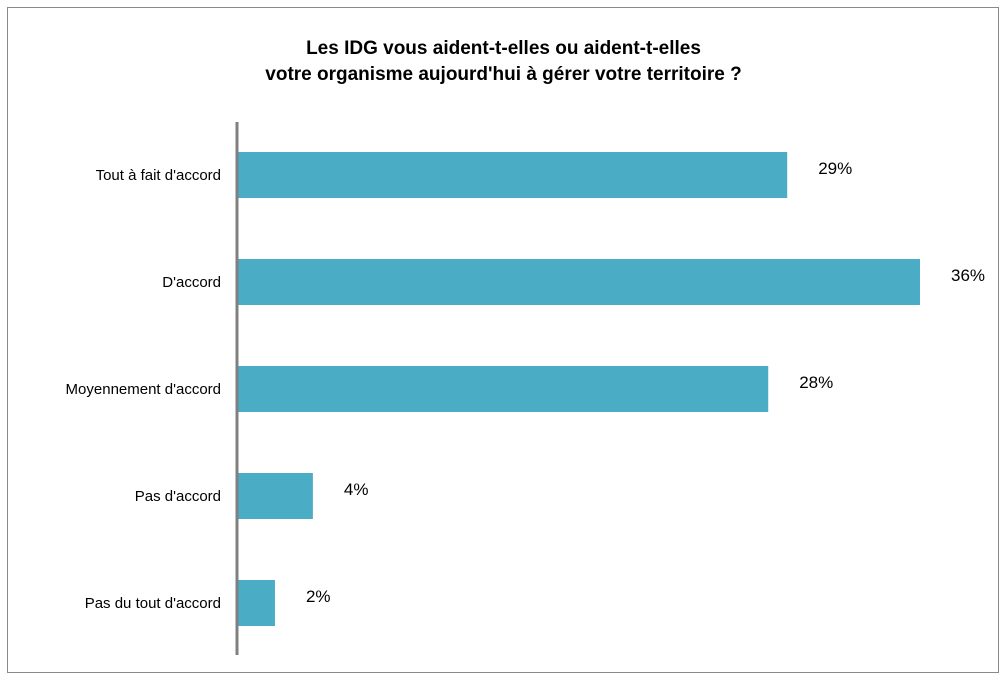  Describe the element at coordinates (816, 382) in the screenshot. I see `value-label-moyennement-d-accord: 28%` at that location.